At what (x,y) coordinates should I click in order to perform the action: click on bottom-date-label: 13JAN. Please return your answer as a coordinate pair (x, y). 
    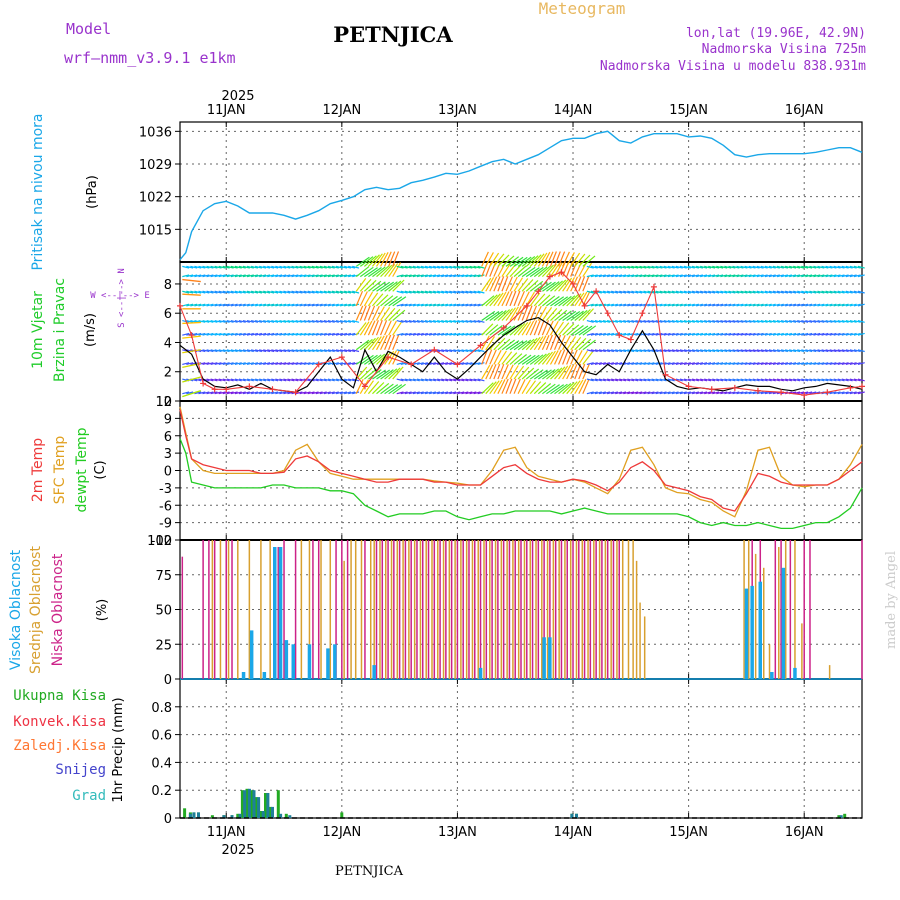
    Looking at the image, I should click on (457, 832).